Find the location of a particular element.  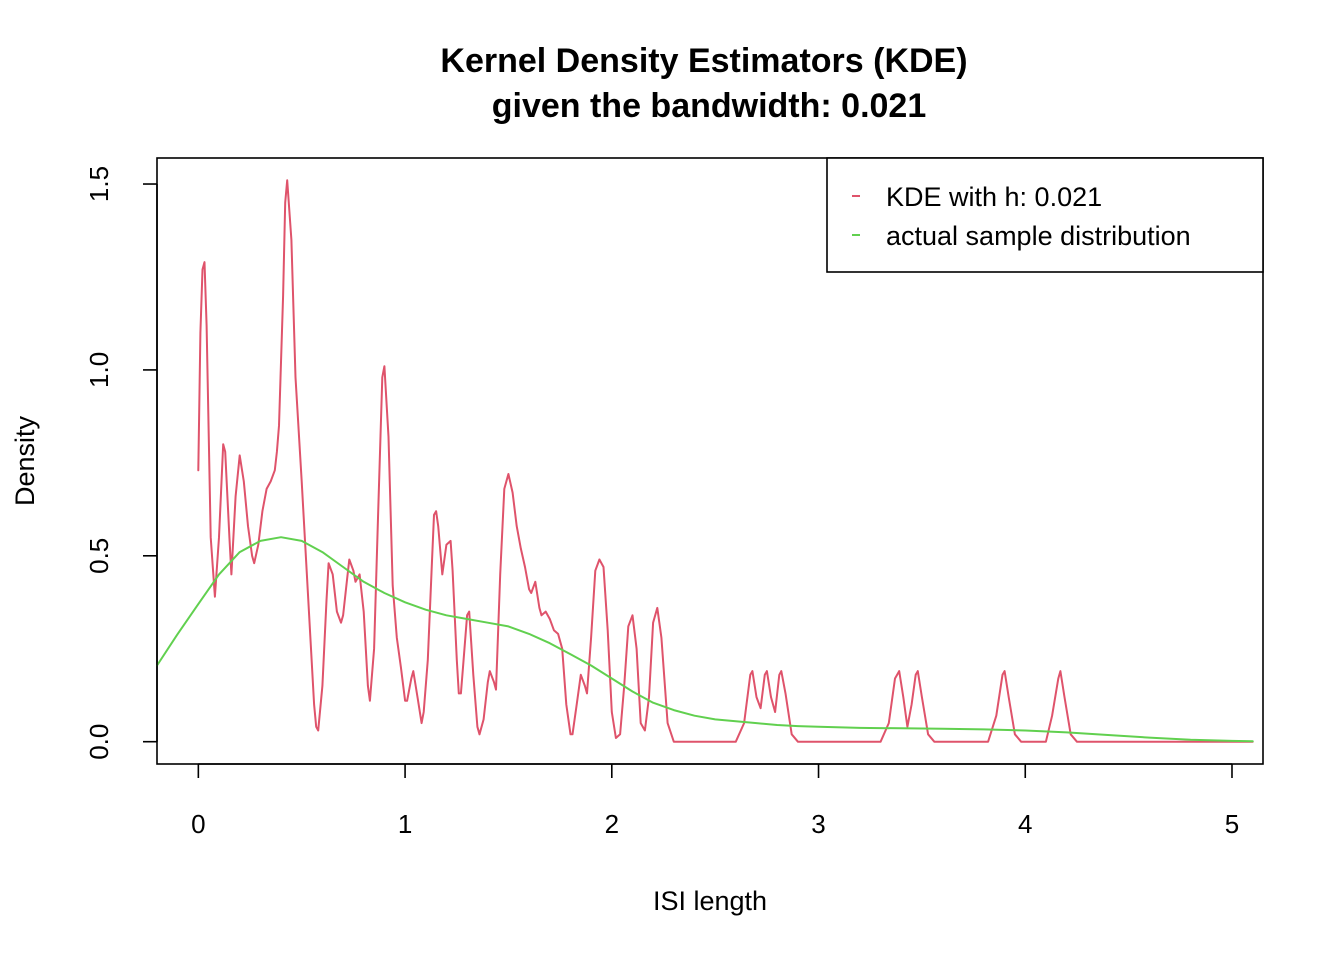

x-tick-label: 4 is located at coordinates (1025, 824).